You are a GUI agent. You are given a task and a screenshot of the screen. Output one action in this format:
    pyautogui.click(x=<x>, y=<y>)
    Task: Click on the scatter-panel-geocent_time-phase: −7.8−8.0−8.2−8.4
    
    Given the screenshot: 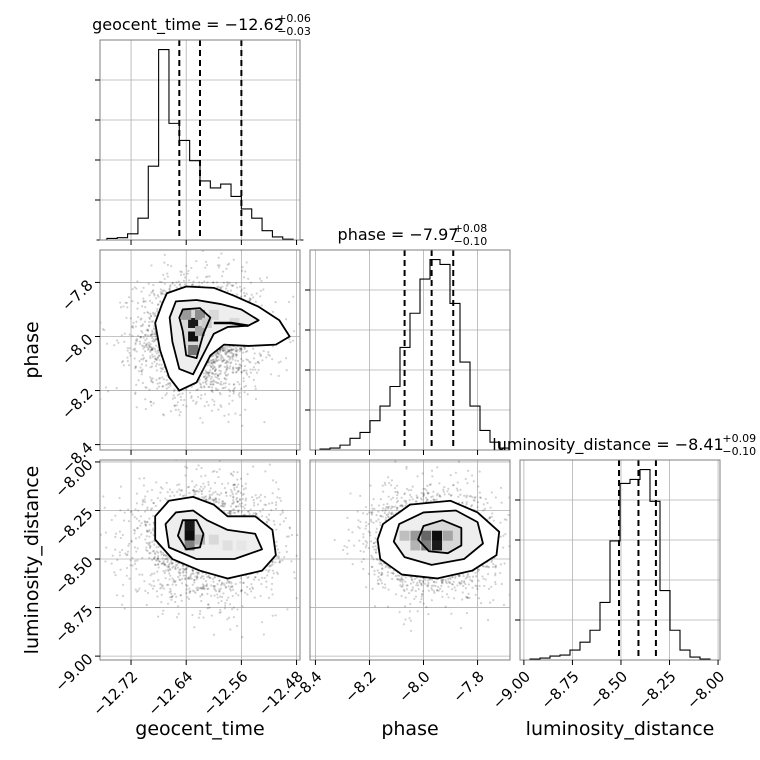 What is the action you would take?
    pyautogui.click(x=179, y=363)
    